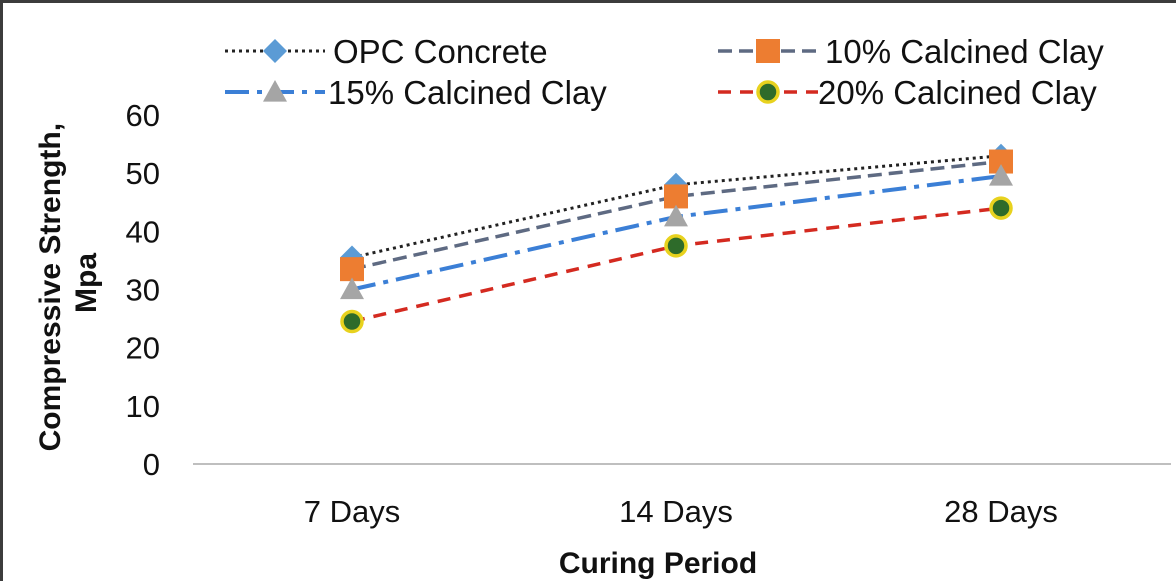  I want to click on y-tick-label-40: 40, so click(143, 231).